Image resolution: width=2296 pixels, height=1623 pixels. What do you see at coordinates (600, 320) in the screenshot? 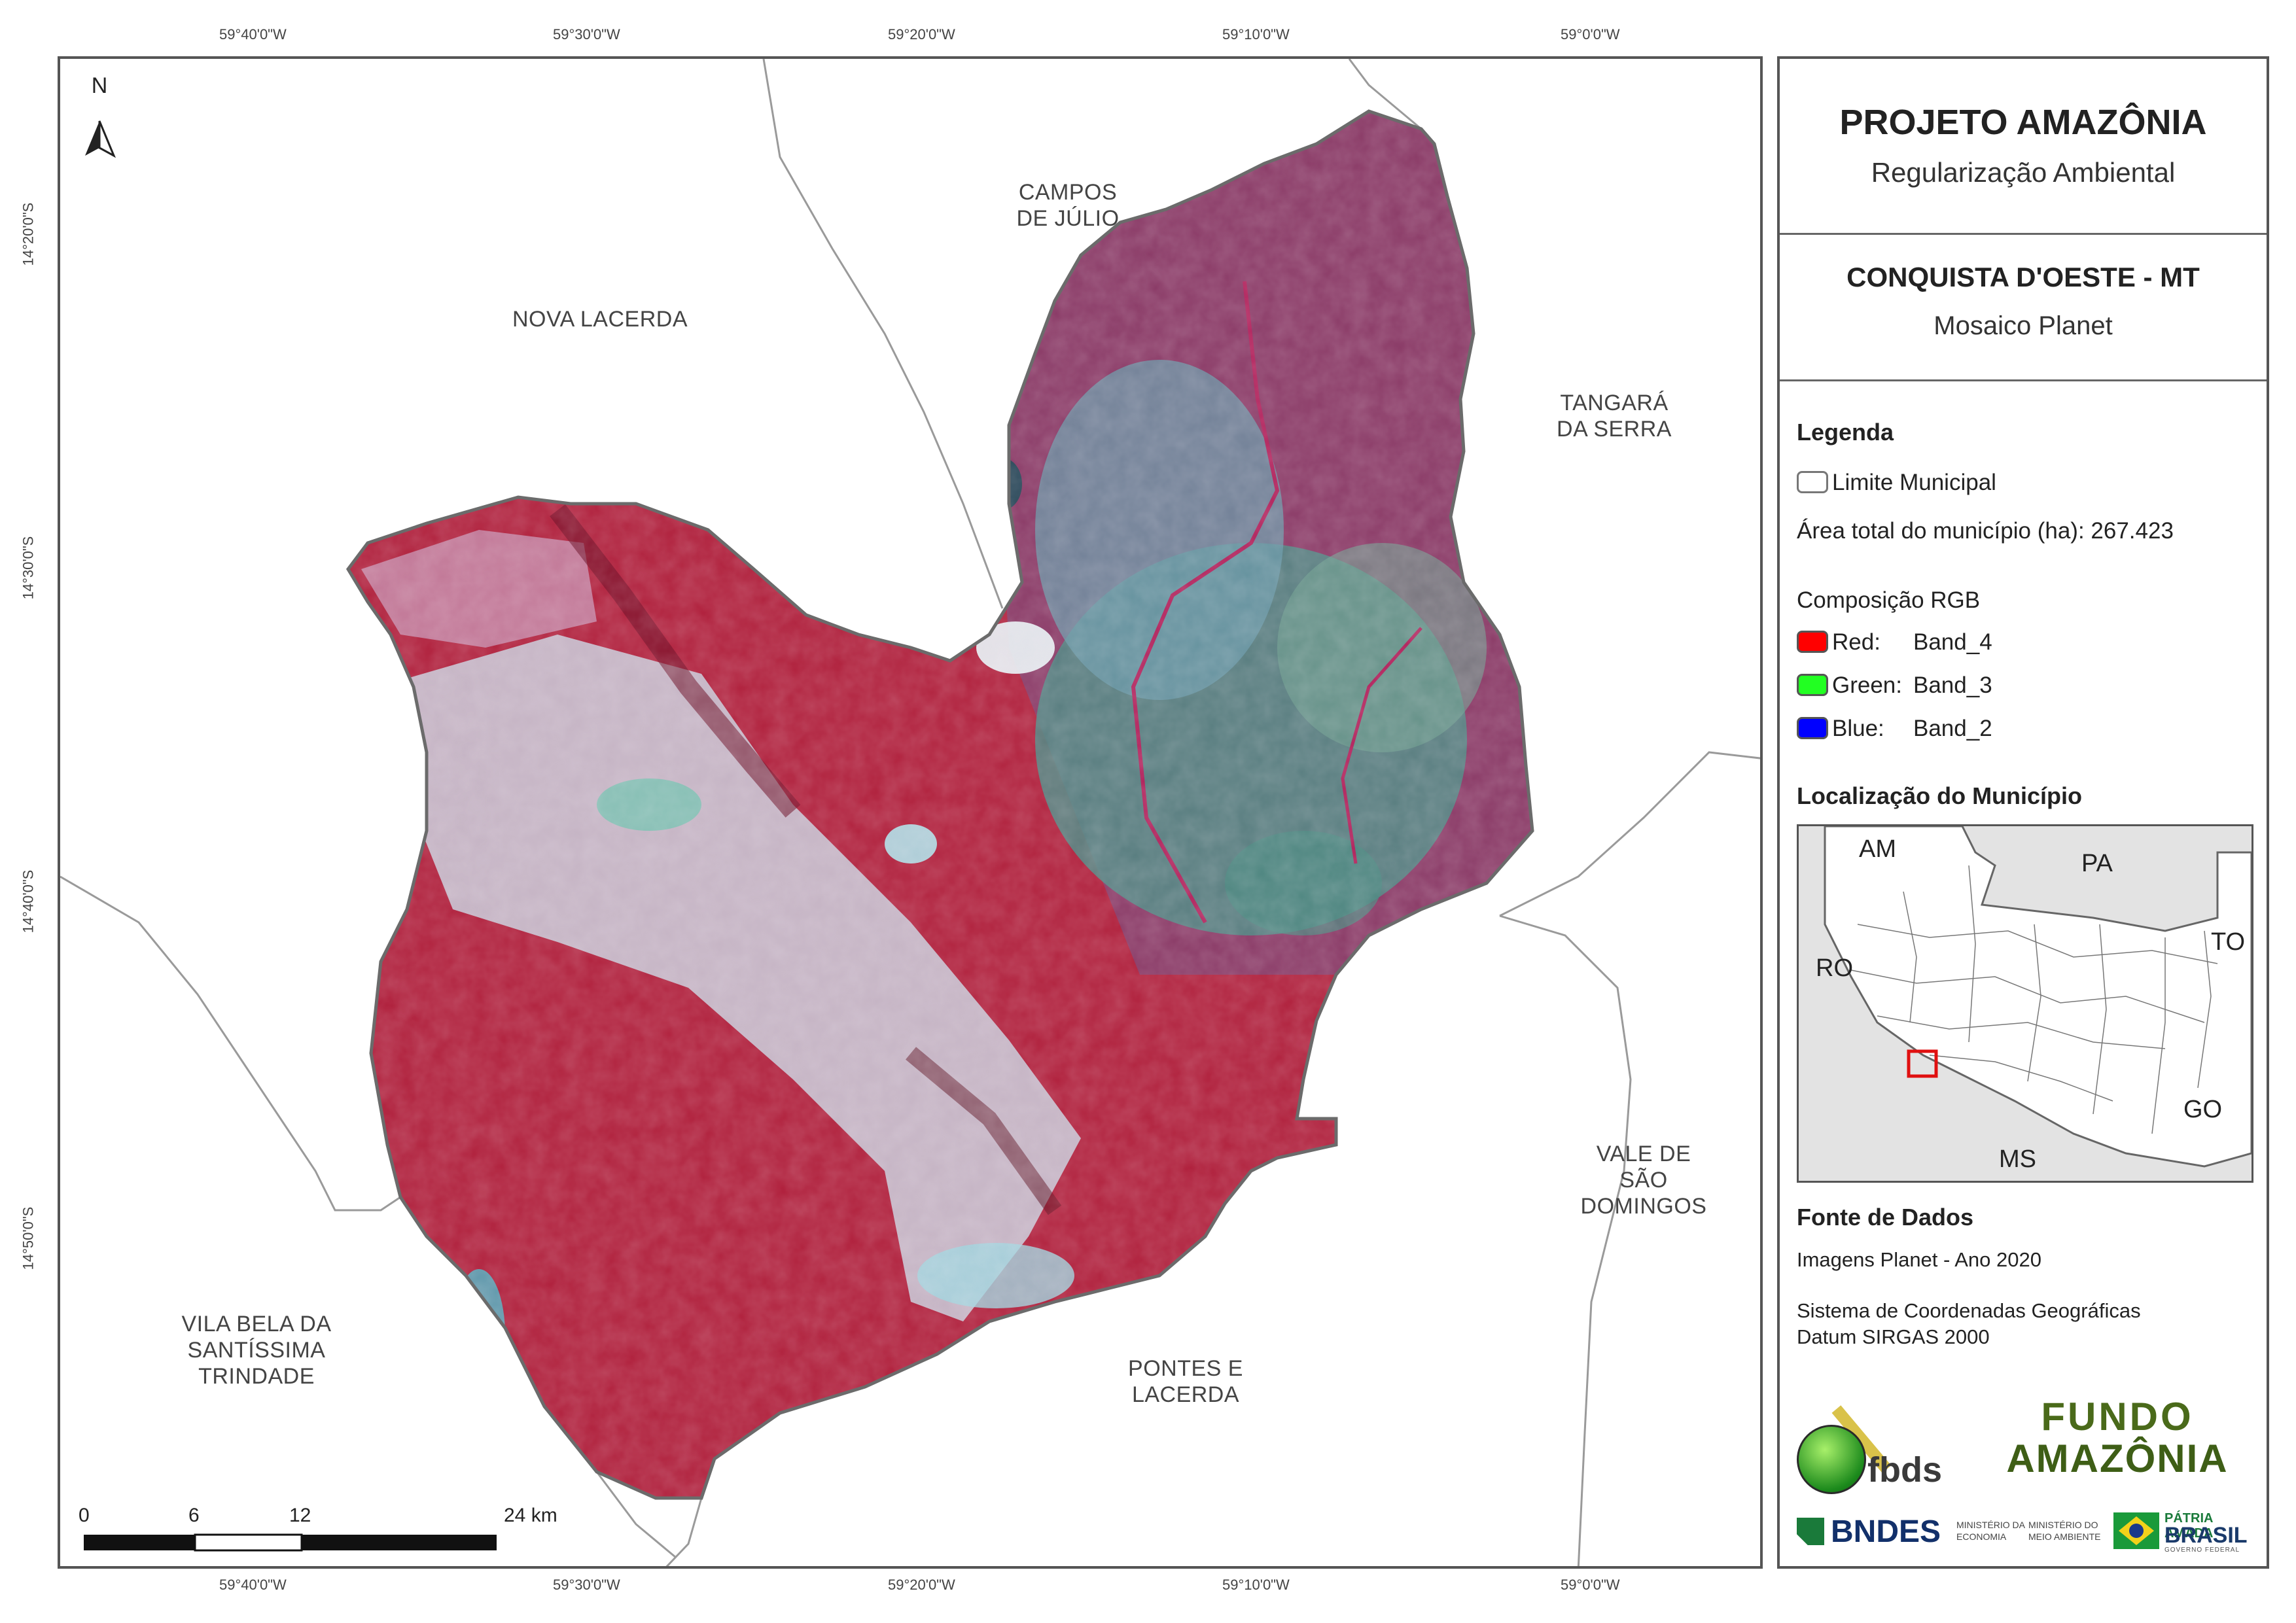
I see `label-nova-lacerda: NOVA LACERDA` at bounding box center [600, 320].